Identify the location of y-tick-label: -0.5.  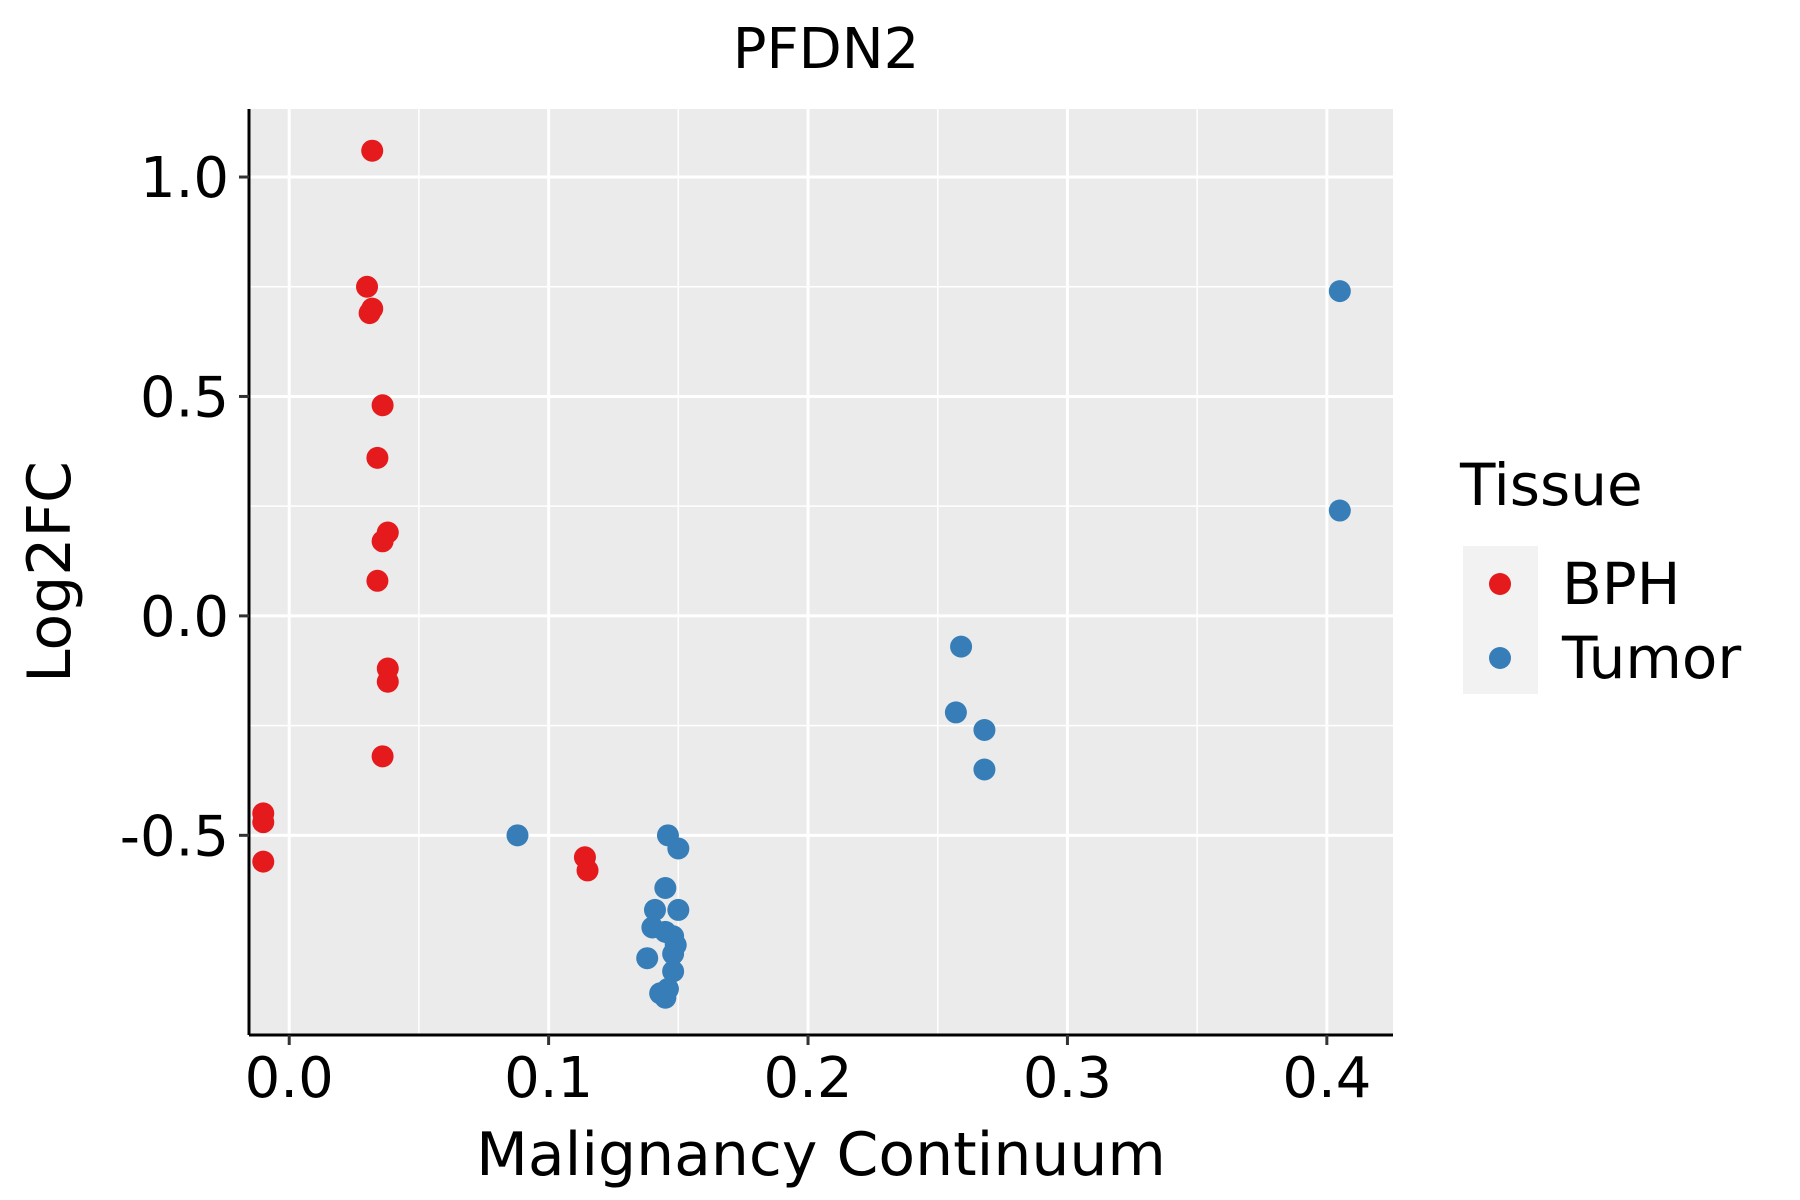
(174, 836).